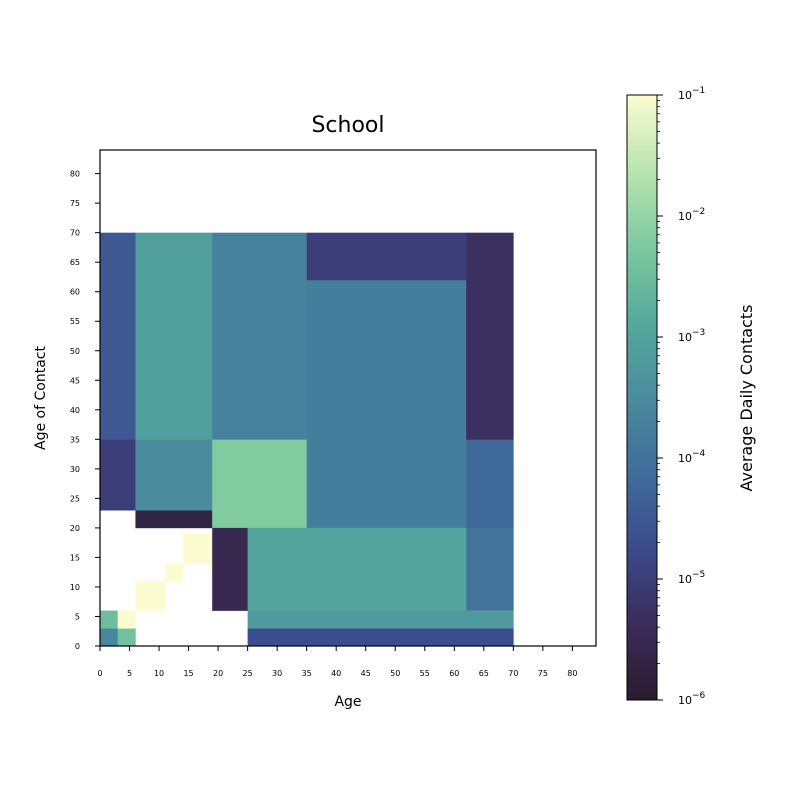 This screenshot has height=800, width=800. Describe the element at coordinates (347, 702) in the screenshot. I see `x-axis-label: Age` at that location.